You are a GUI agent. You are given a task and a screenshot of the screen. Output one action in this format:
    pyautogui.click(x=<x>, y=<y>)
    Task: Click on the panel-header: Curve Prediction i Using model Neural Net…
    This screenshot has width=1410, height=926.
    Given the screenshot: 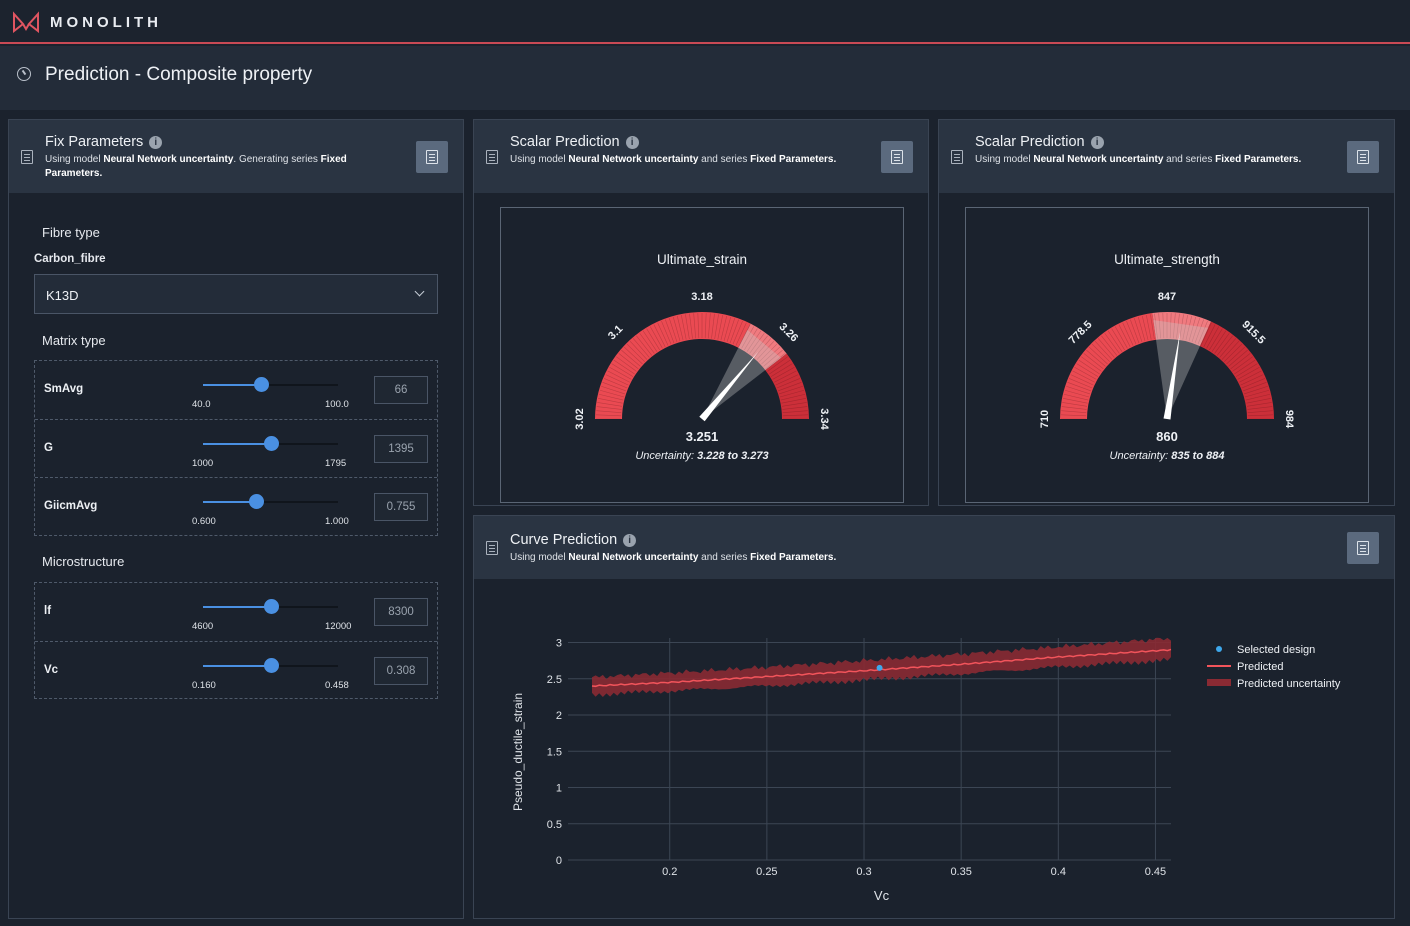 What is the action you would take?
    pyautogui.click(x=934, y=547)
    